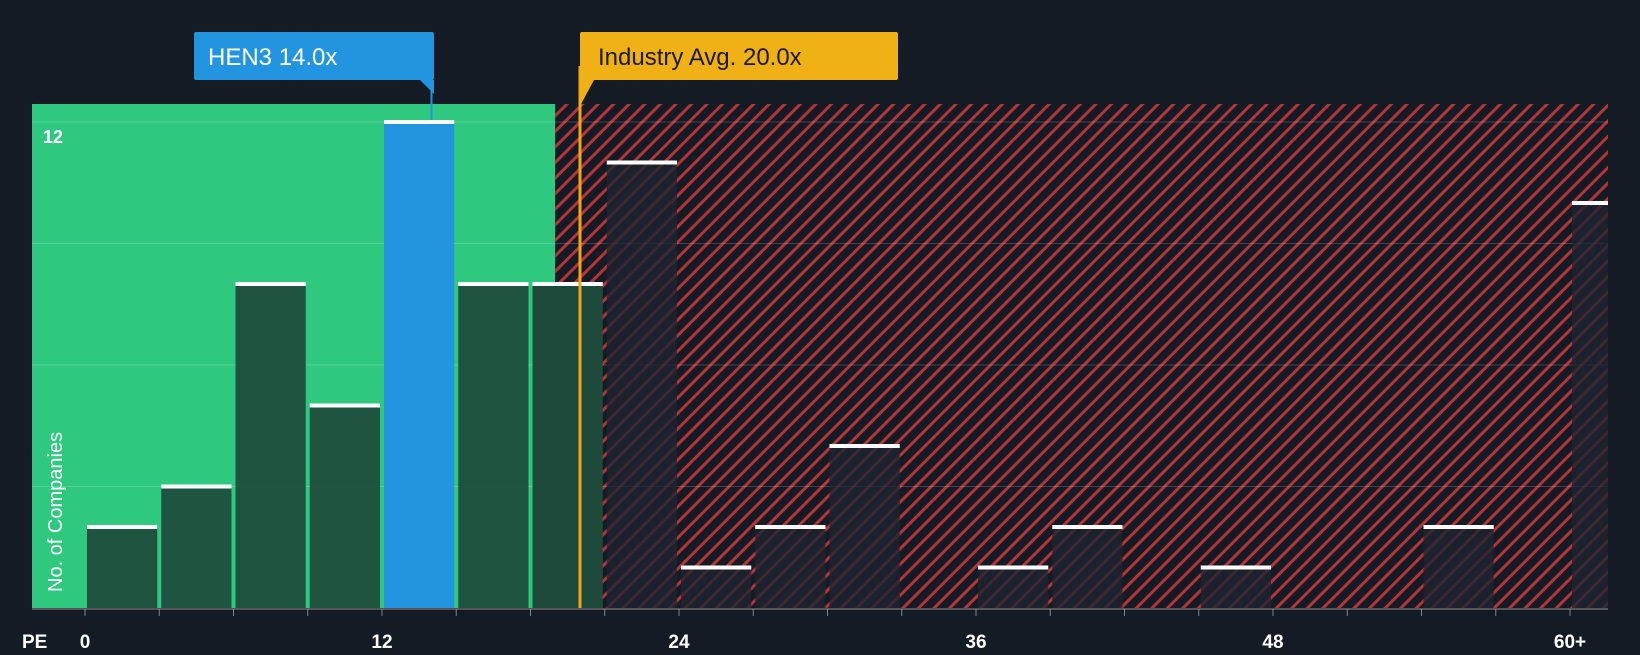 Image resolution: width=1640 pixels, height=655 pixels. I want to click on industry-callout-label: Industry Avg. 20.0x, so click(700, 57).